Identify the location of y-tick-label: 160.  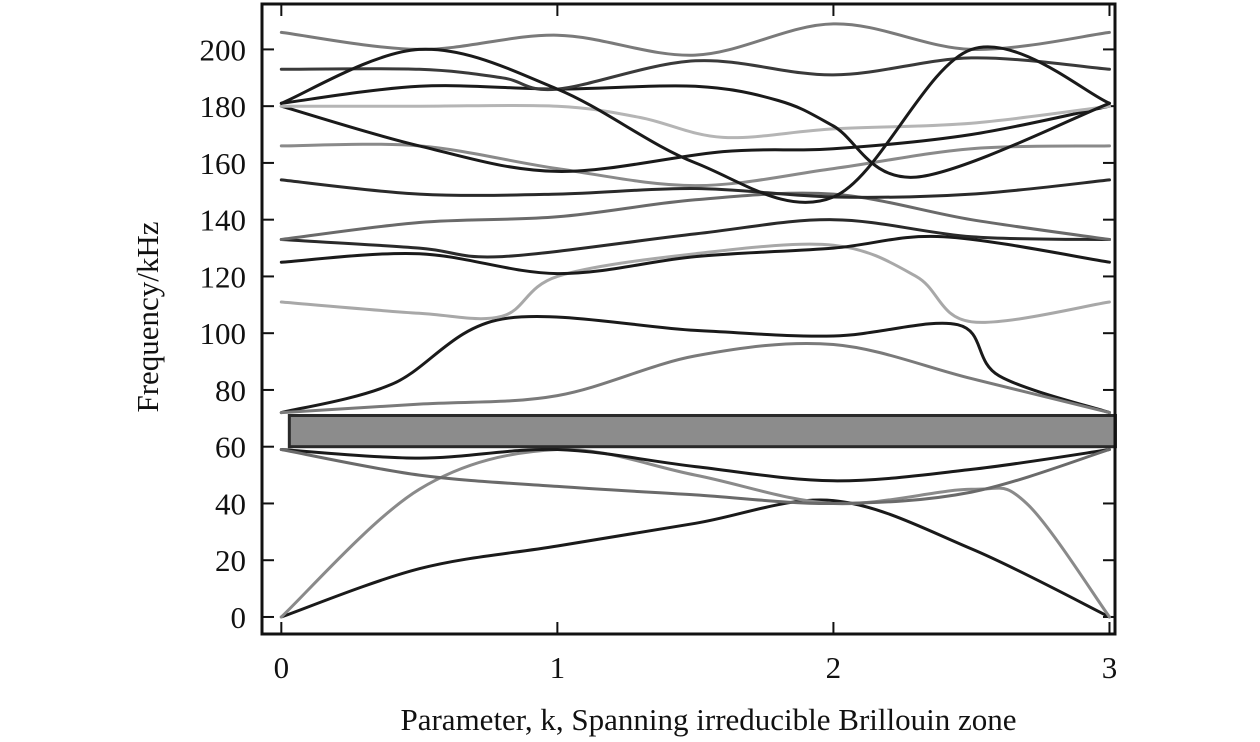
(223, 163).